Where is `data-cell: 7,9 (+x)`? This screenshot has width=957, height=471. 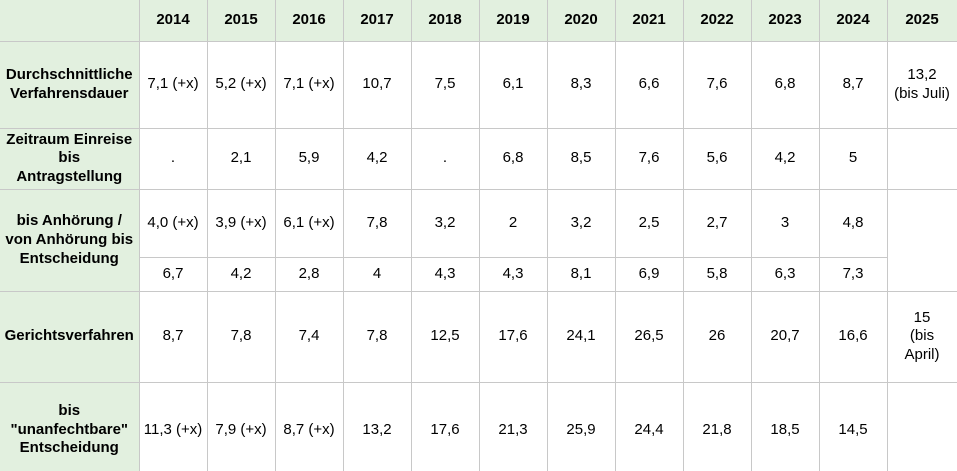
data-cell: 7,9 (+x) is located at coordinates (241, 426).